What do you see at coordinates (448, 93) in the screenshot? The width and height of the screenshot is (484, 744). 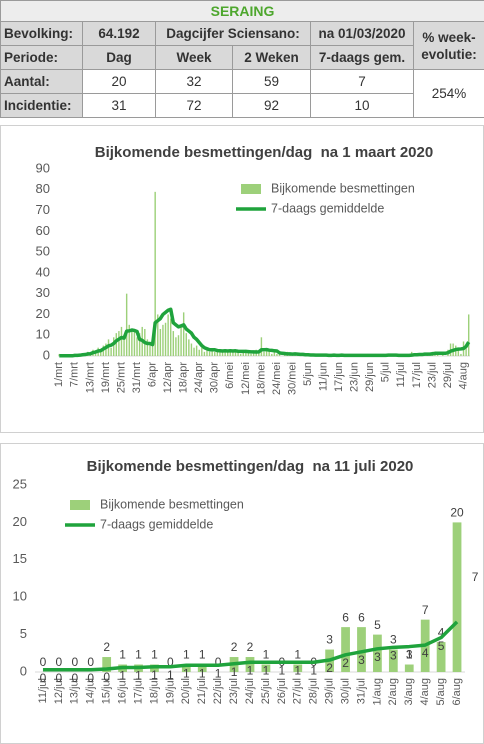 I see `cell: 254%` at bounding box center [448, 93].